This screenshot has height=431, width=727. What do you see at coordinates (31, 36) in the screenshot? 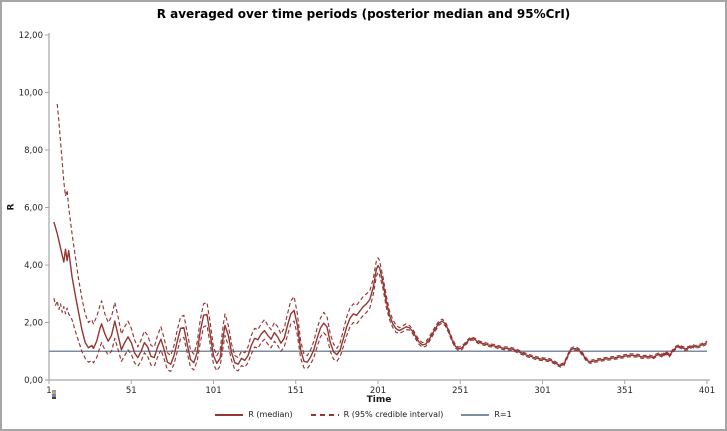
I see `y-tick-label: 12,00` at bounding box center [31, 36].